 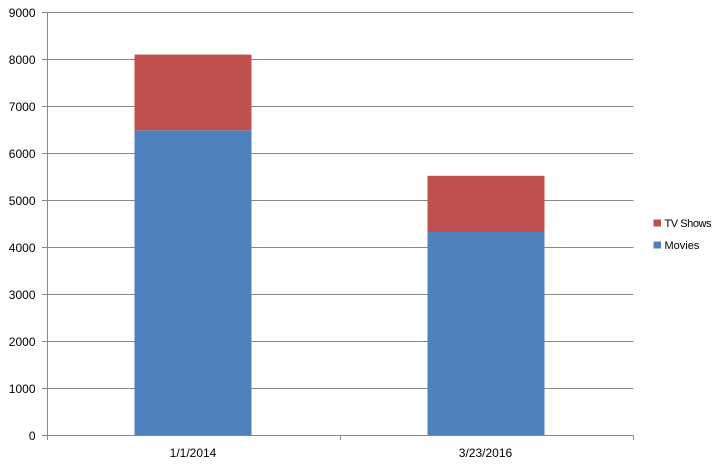 What do you see at coordinates (22, 295) in the screenshot?
I see `svg-text: 3000` at bounding box center [22, 295].